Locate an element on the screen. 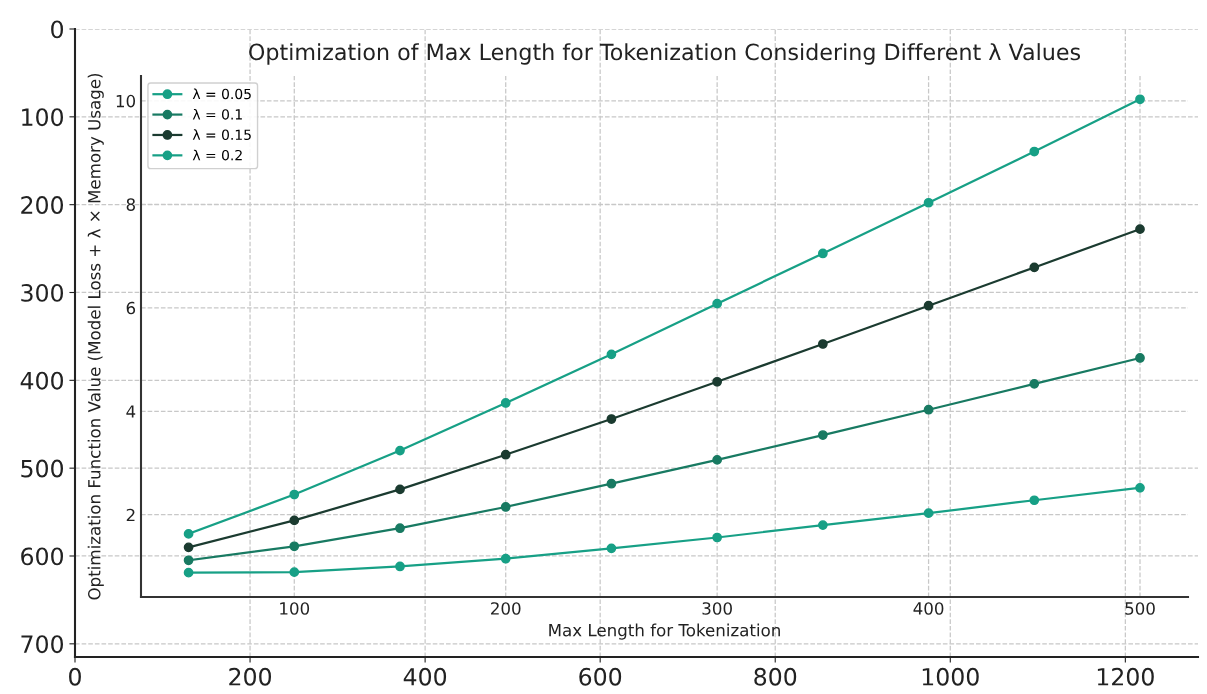 Image resolution: width=1207 pixels, height=694 pixels. legend-label: λ = 0.05 is located at coordinates (221, 94).